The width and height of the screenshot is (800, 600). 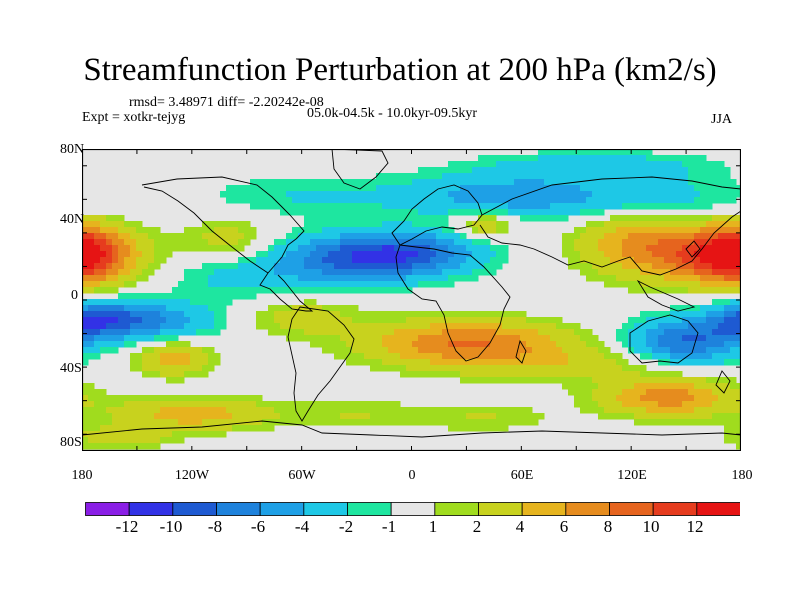 I want to click on lon-tick-label: 120W, so click(x=192, y=475).